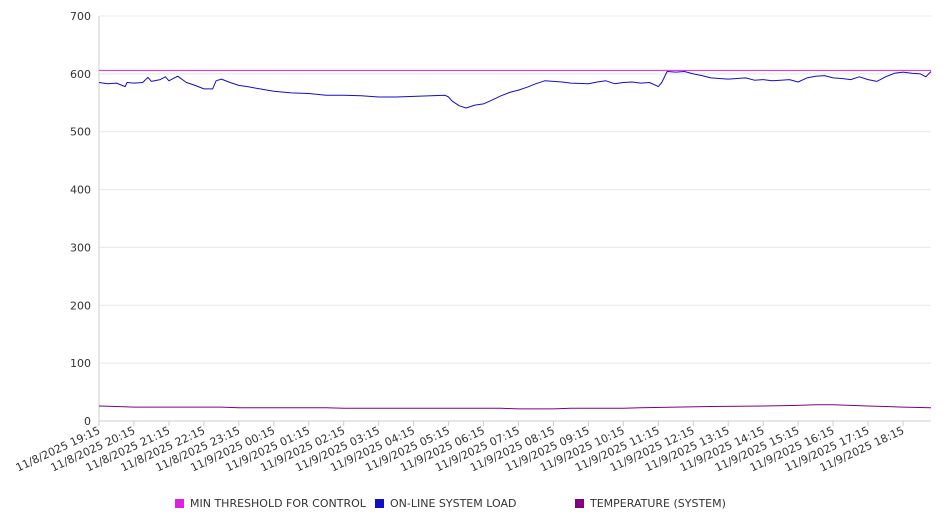  I want to click on y-tick-label-700: 700, so click(80, 16).